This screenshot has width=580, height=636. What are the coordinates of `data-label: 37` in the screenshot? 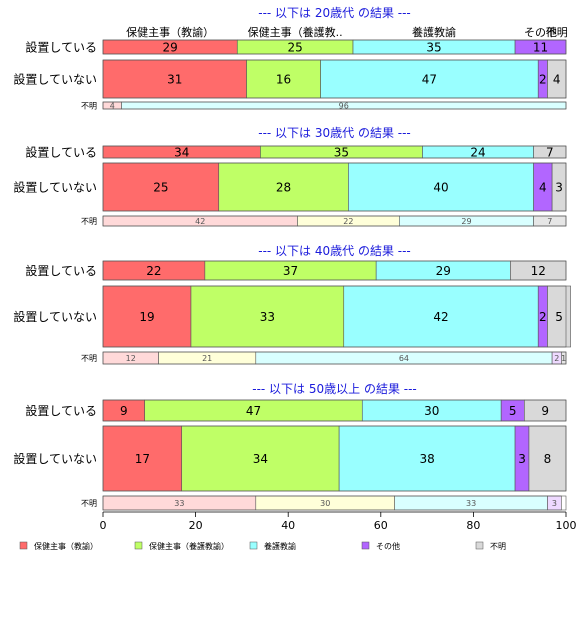 It's located at (290, 271).